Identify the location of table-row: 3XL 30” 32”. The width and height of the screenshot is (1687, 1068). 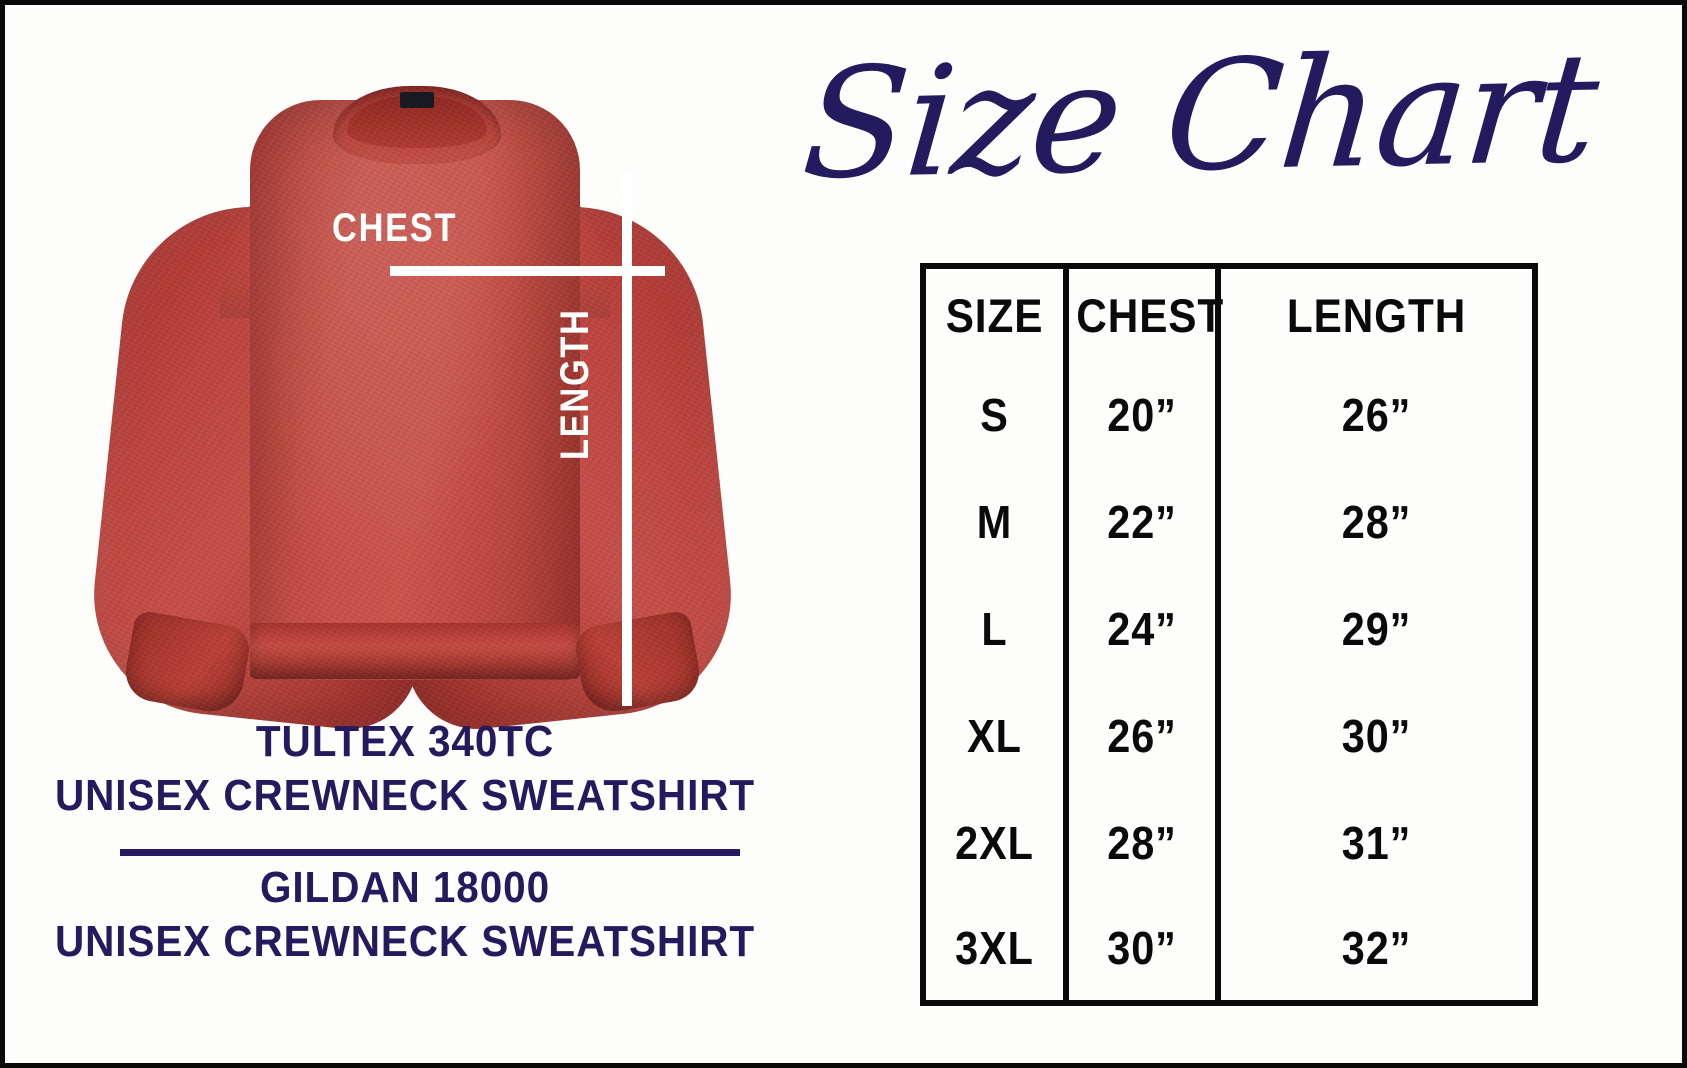
(1229, 949).